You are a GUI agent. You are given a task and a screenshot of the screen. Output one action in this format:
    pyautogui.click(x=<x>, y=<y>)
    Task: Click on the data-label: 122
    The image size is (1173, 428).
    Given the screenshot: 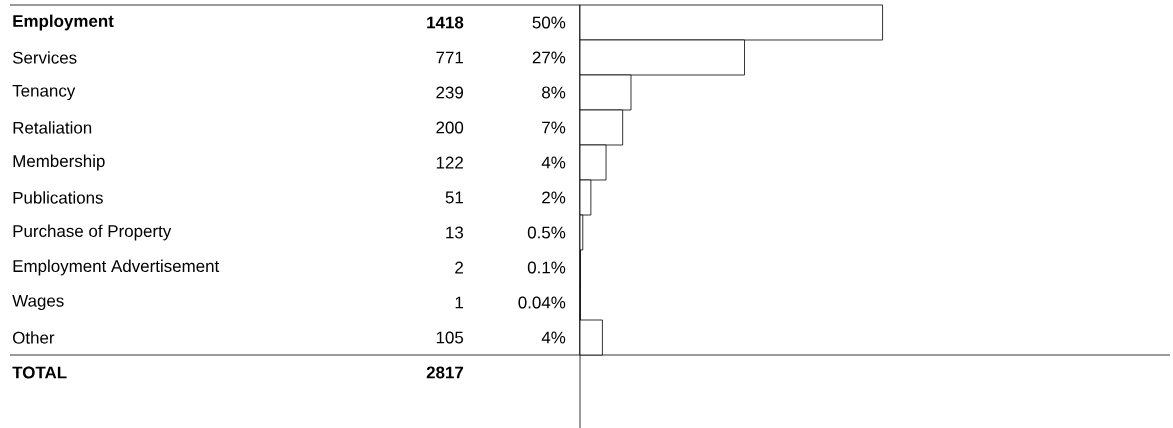 What is the action you would take?
    pyautogui.click(x=449, y=162)
    